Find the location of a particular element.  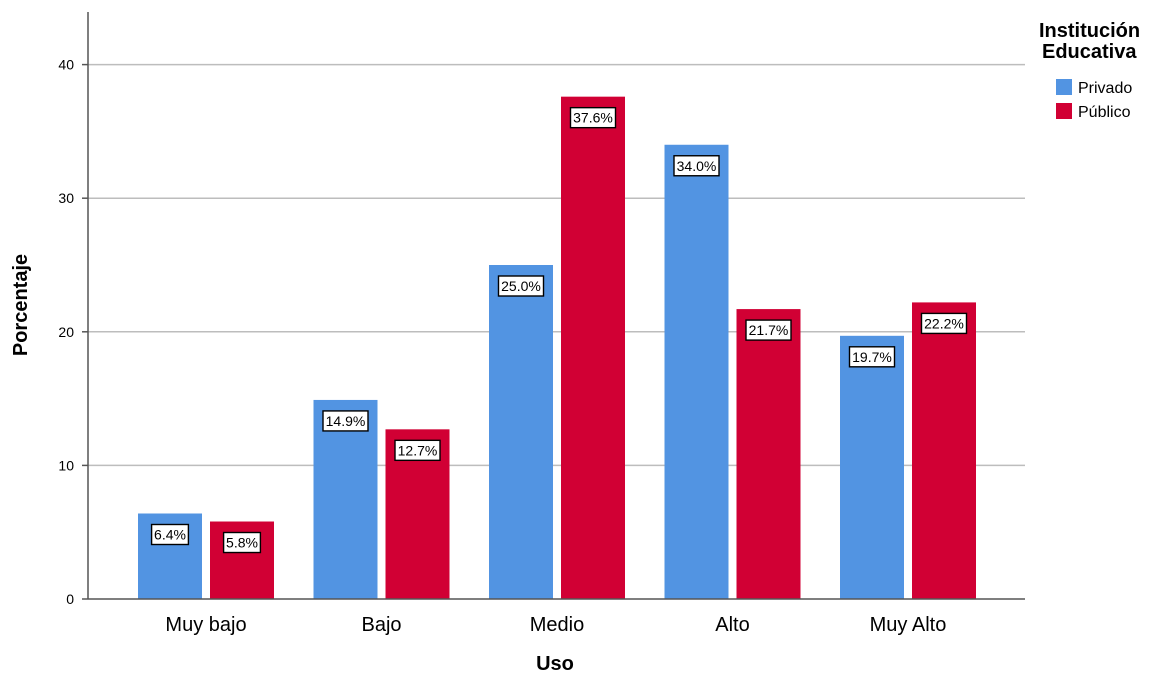

y-tick-label: 10 is located at coordinates (66, 465).